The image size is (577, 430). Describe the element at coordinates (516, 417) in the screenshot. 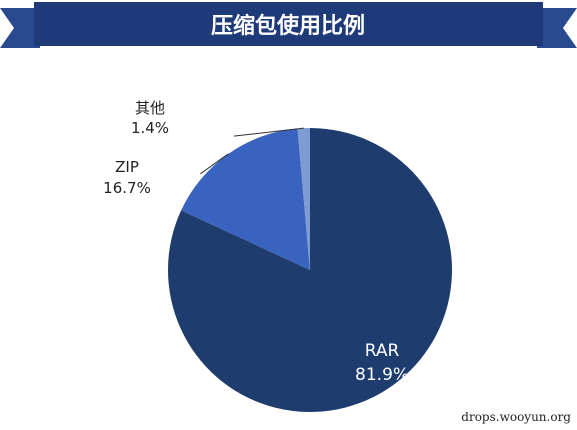

I see `watermark: drops.wooyun.org` at that location.